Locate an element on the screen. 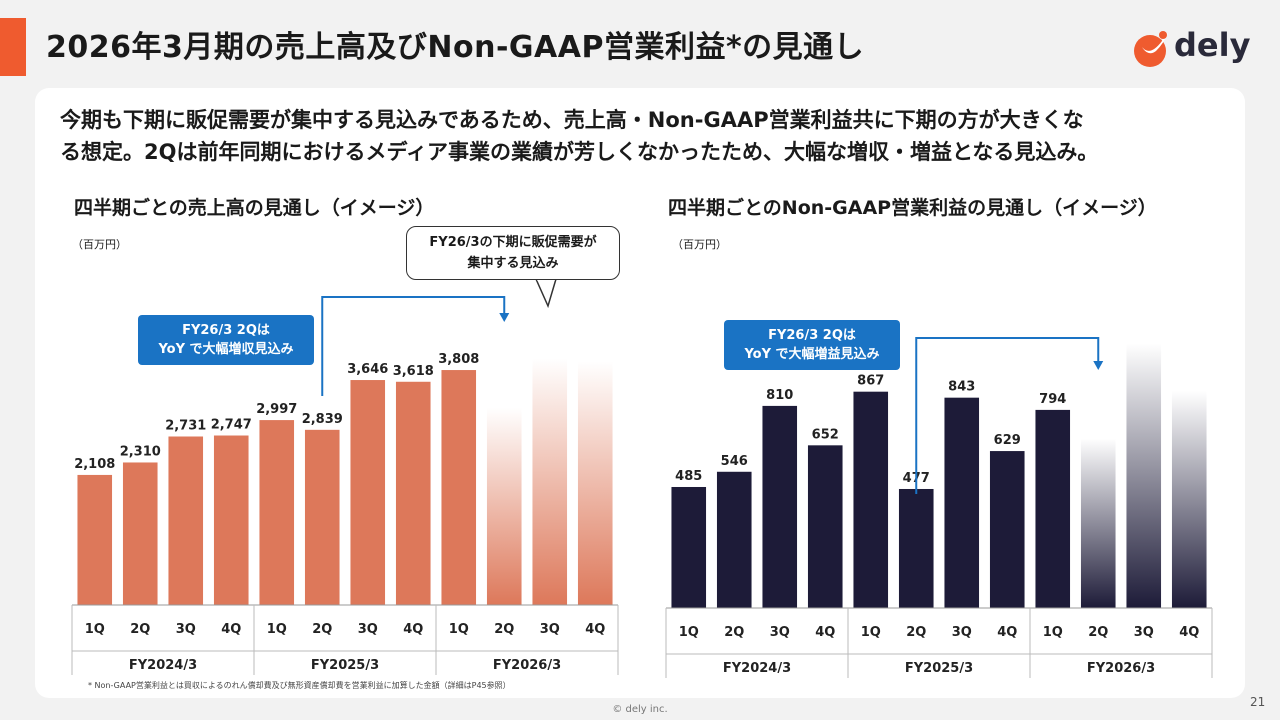  dely-logo: dely is located at coordinates (1190, 49).